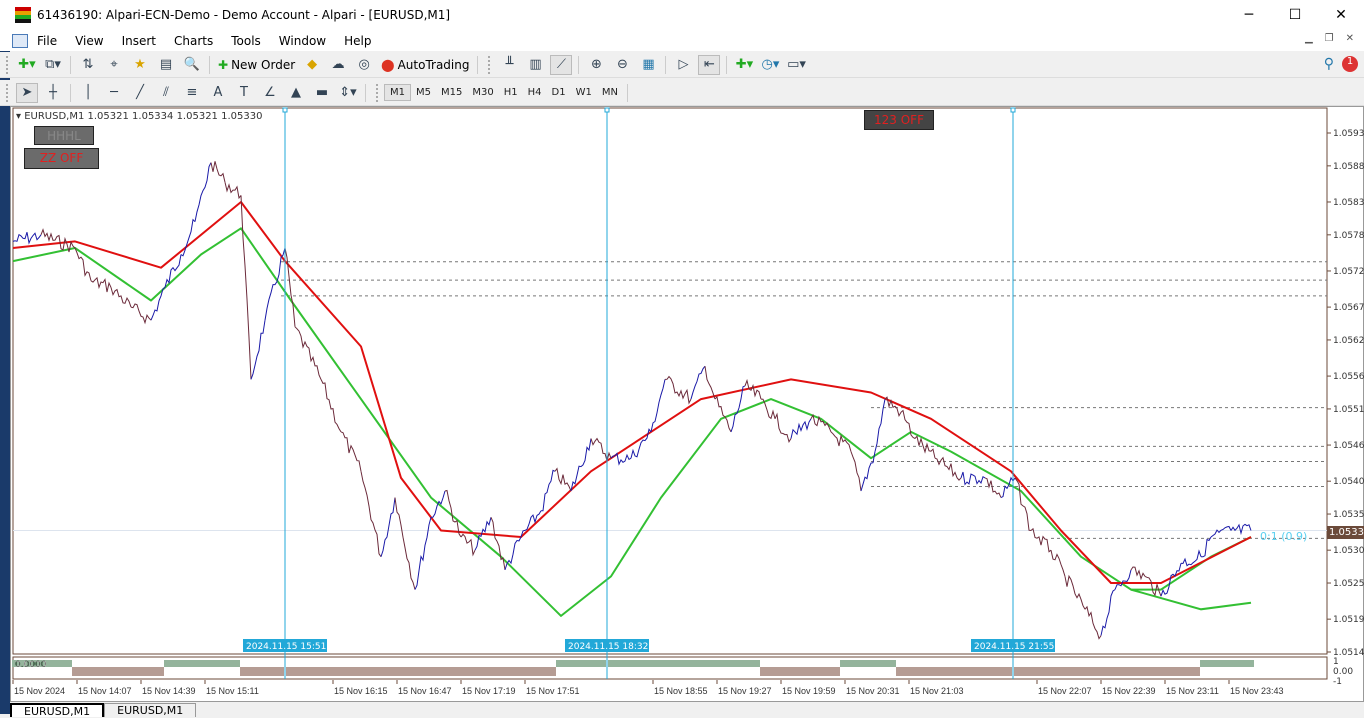 This screenshot has width=1364, height=718. I want to click on chart-window-icon, so click(20, 40).